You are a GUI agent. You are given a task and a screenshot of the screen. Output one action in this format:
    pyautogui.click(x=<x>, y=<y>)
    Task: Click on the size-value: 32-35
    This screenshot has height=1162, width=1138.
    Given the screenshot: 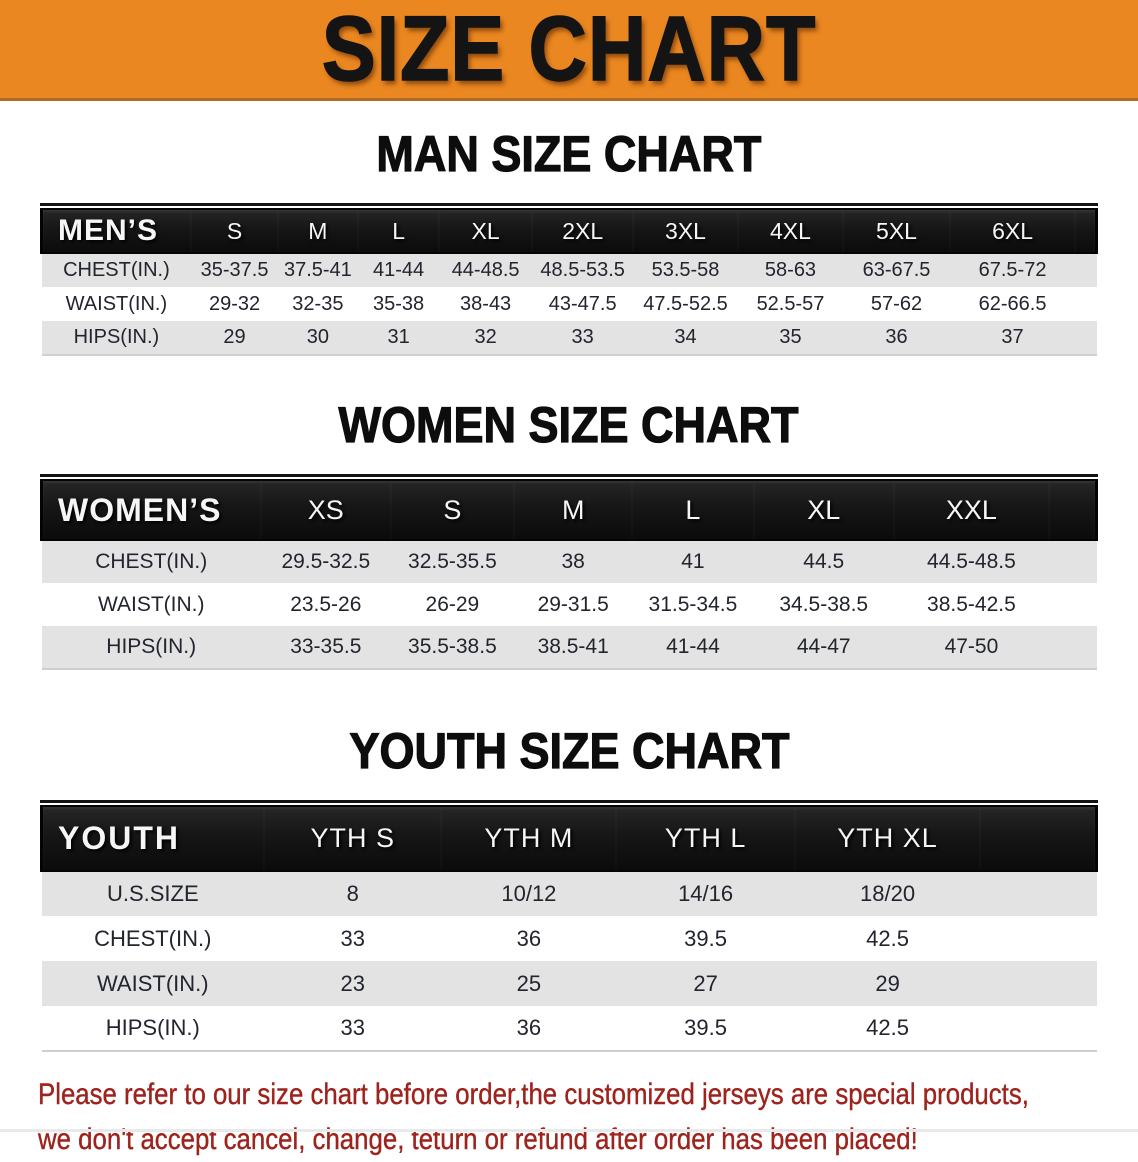 What is the action you would take?
    pyautogui.click(x=317, y=304)
    